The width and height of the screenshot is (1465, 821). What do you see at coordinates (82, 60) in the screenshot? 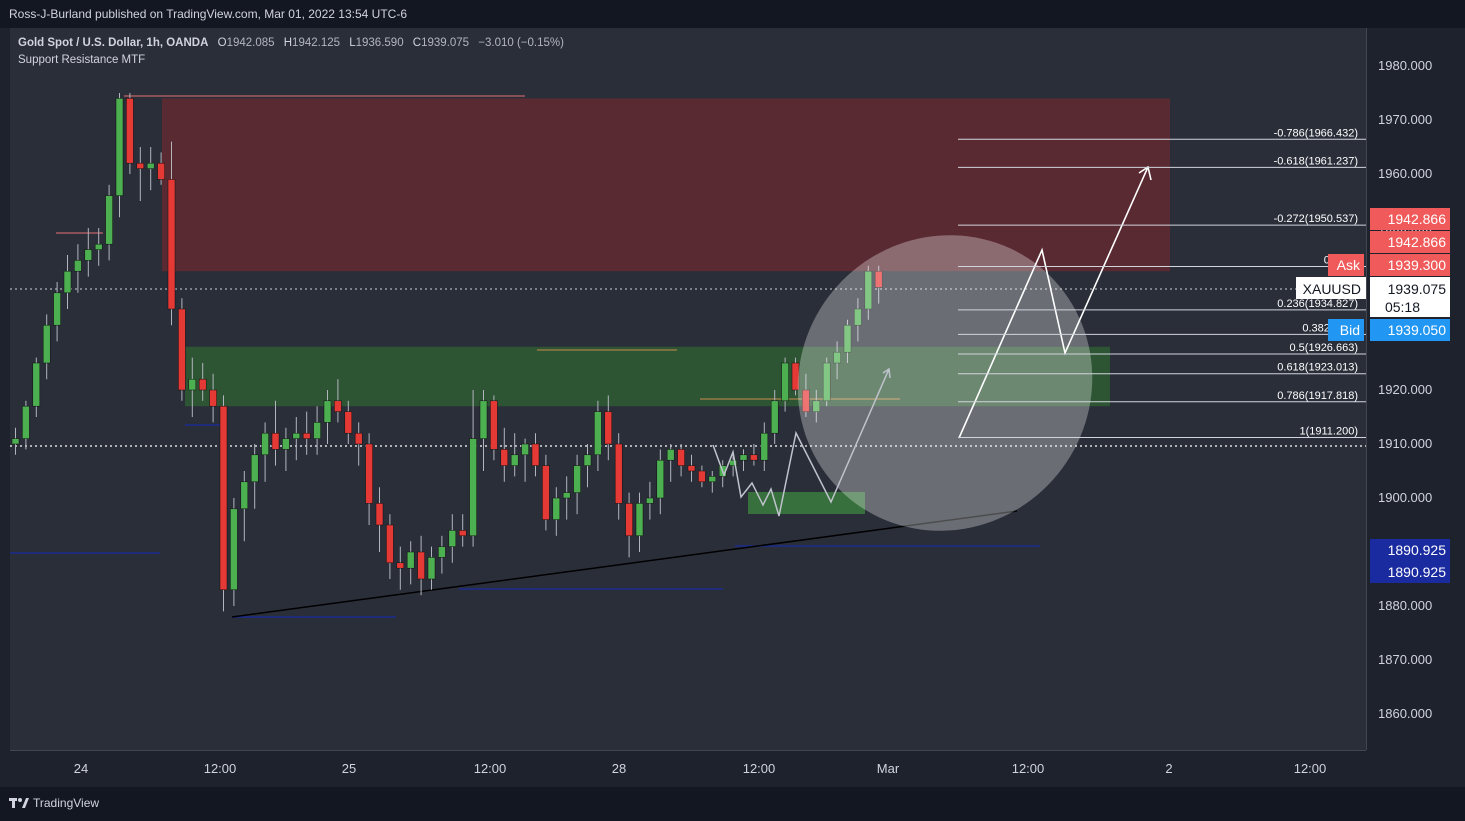
I see `indicator-name: Support Resistance MTF` at bounding box center [82, 60].